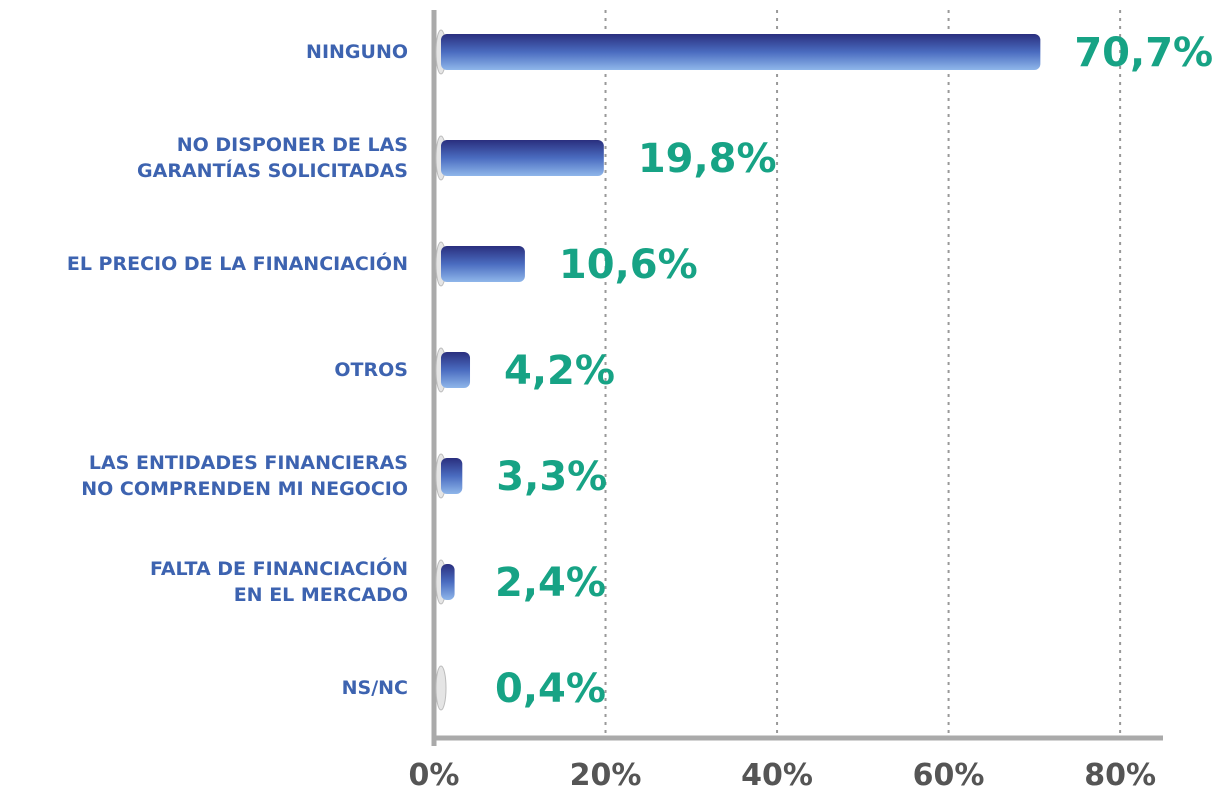 This screenshot has height=788, width=1213. What do you see at coordinates (357, 52) in the screenshot?
I see `category-label: NINGUNO` at bounding box center [357, 52].